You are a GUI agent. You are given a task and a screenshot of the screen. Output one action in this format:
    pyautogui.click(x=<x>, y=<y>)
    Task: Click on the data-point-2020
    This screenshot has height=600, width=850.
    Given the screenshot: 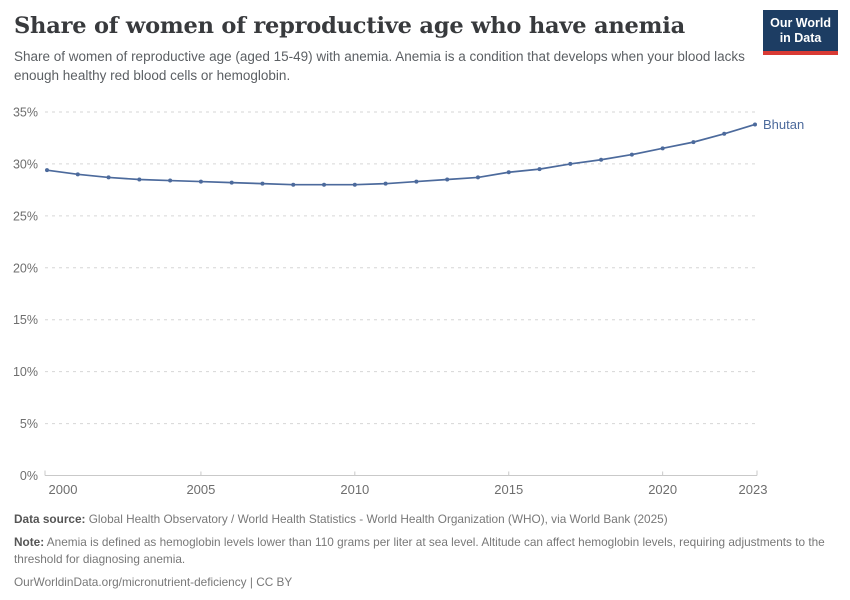 What is the action you would take?
    pyautogui.click(x=662, y=148)
    